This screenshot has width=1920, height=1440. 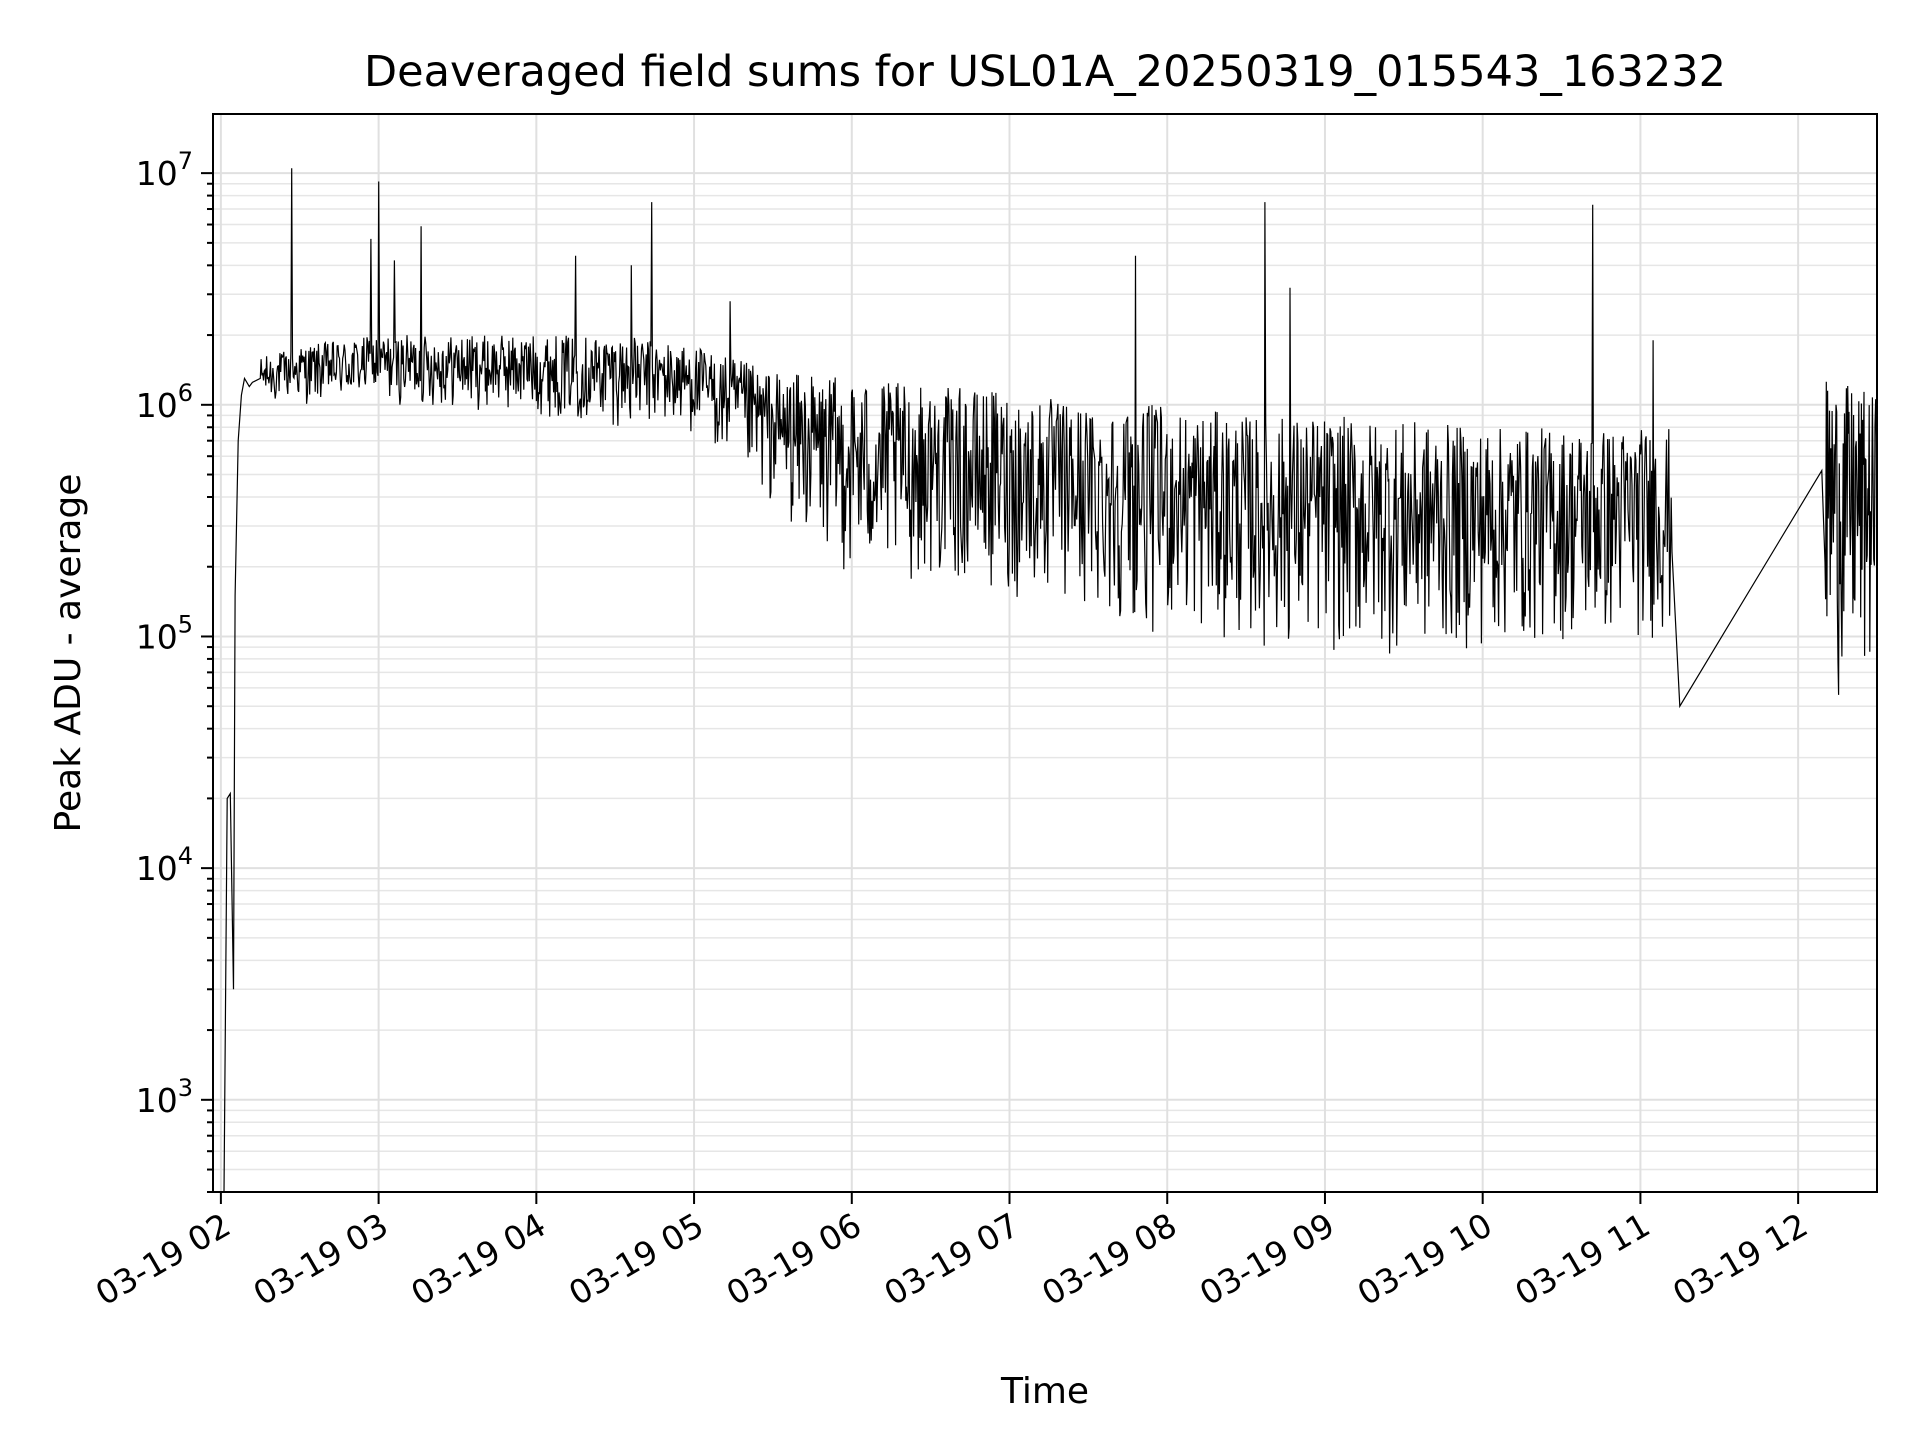 I want to click on x-tick-label: 03-19 06, so click(x=794, y=1259).